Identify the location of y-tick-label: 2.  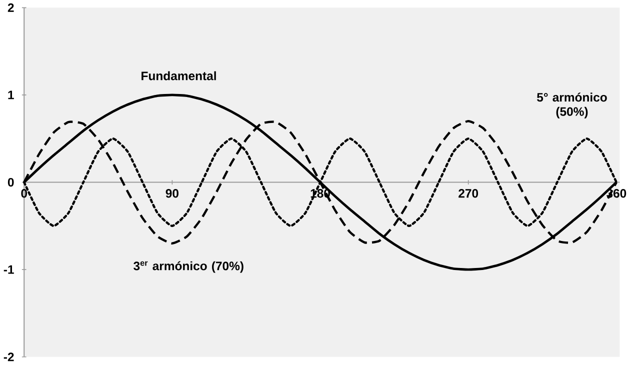
(11, 8).